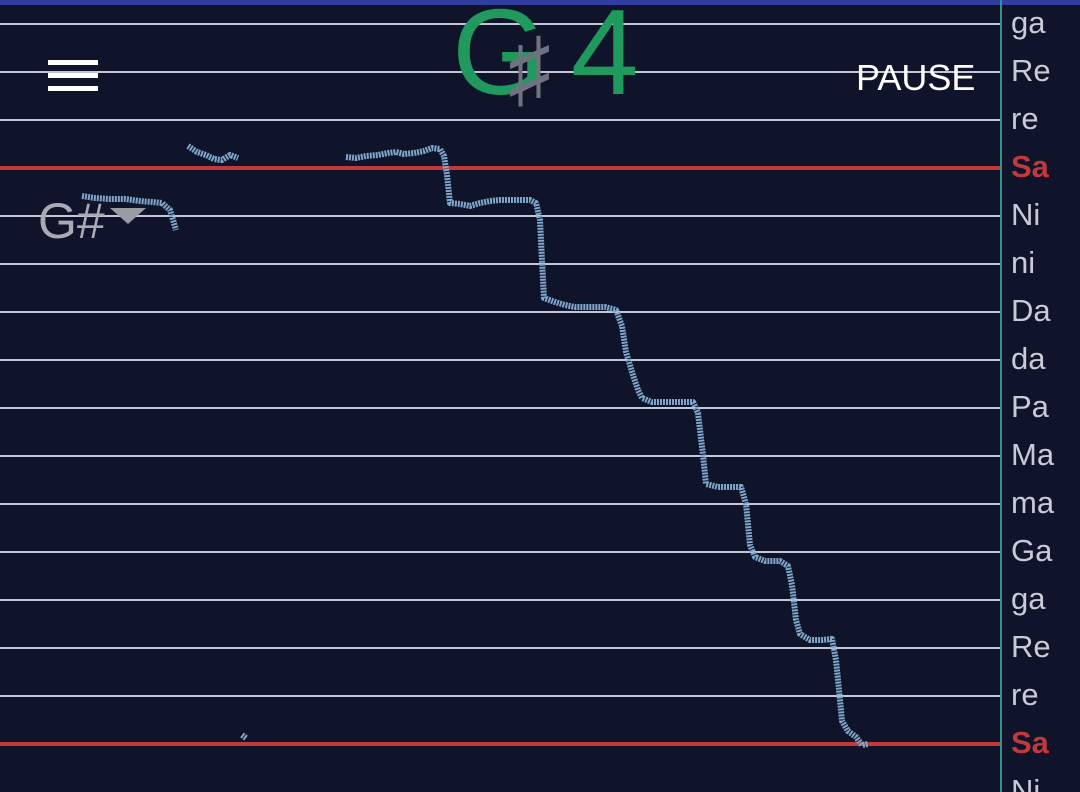  Describe the element at coordinates (1033, 502) in the screenshot. I see `scale-note-label: ma` at that location.